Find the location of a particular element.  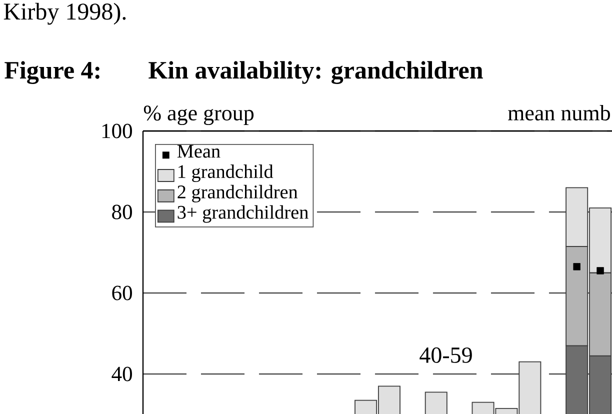

chart-title: Figure 4: is located at coordinates (52, 72).